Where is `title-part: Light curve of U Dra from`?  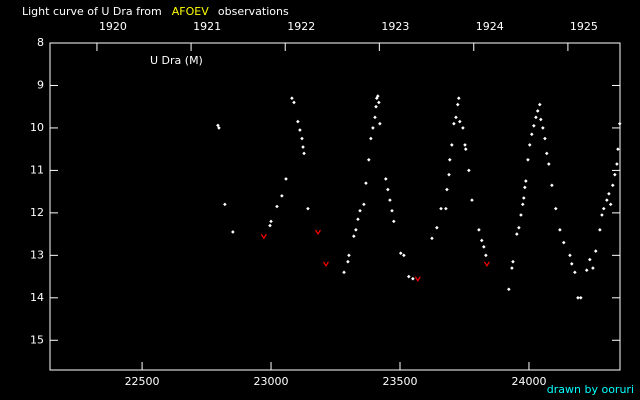
title-part: Light curve of U Dra from is located at coordinates (92, 11).